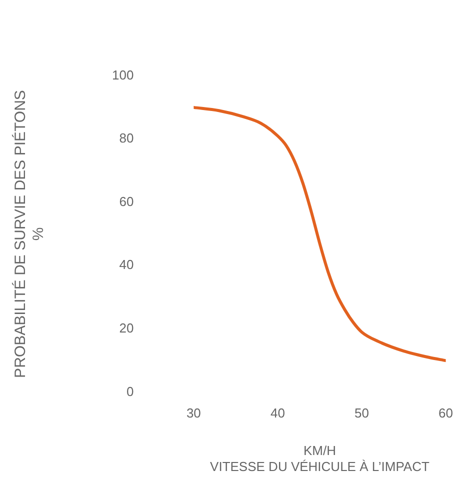 The image size is (475, 487). Describe the element at coordinates (193, 413) in the screenshot. I see `x-tick-label: 30` at that location.